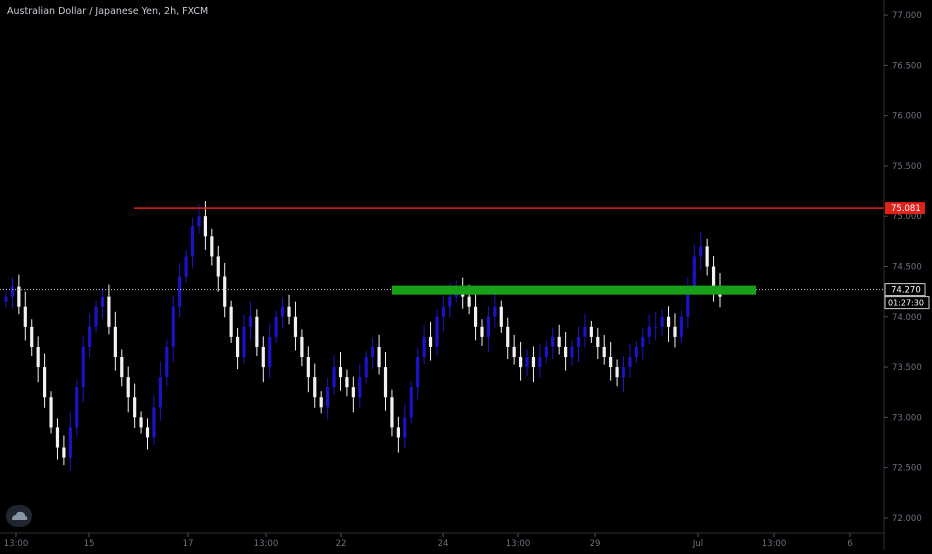 The height and width of the screenshot is (554, 932). Describe the element at coordinates (188, 544) in the screenshot. I see `x-tick-label: 17` at that location.